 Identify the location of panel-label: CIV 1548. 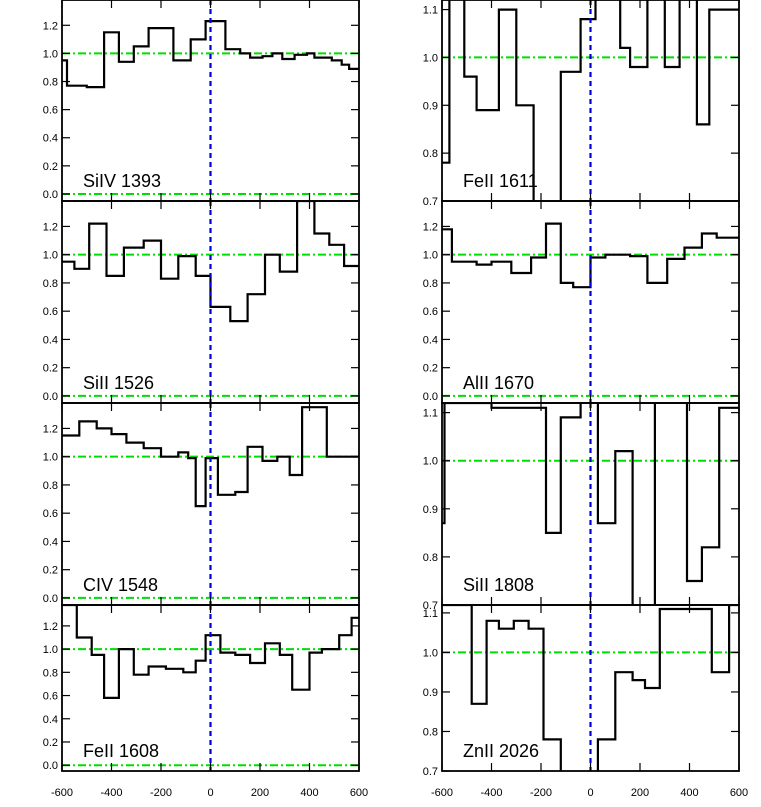
(120, 585).